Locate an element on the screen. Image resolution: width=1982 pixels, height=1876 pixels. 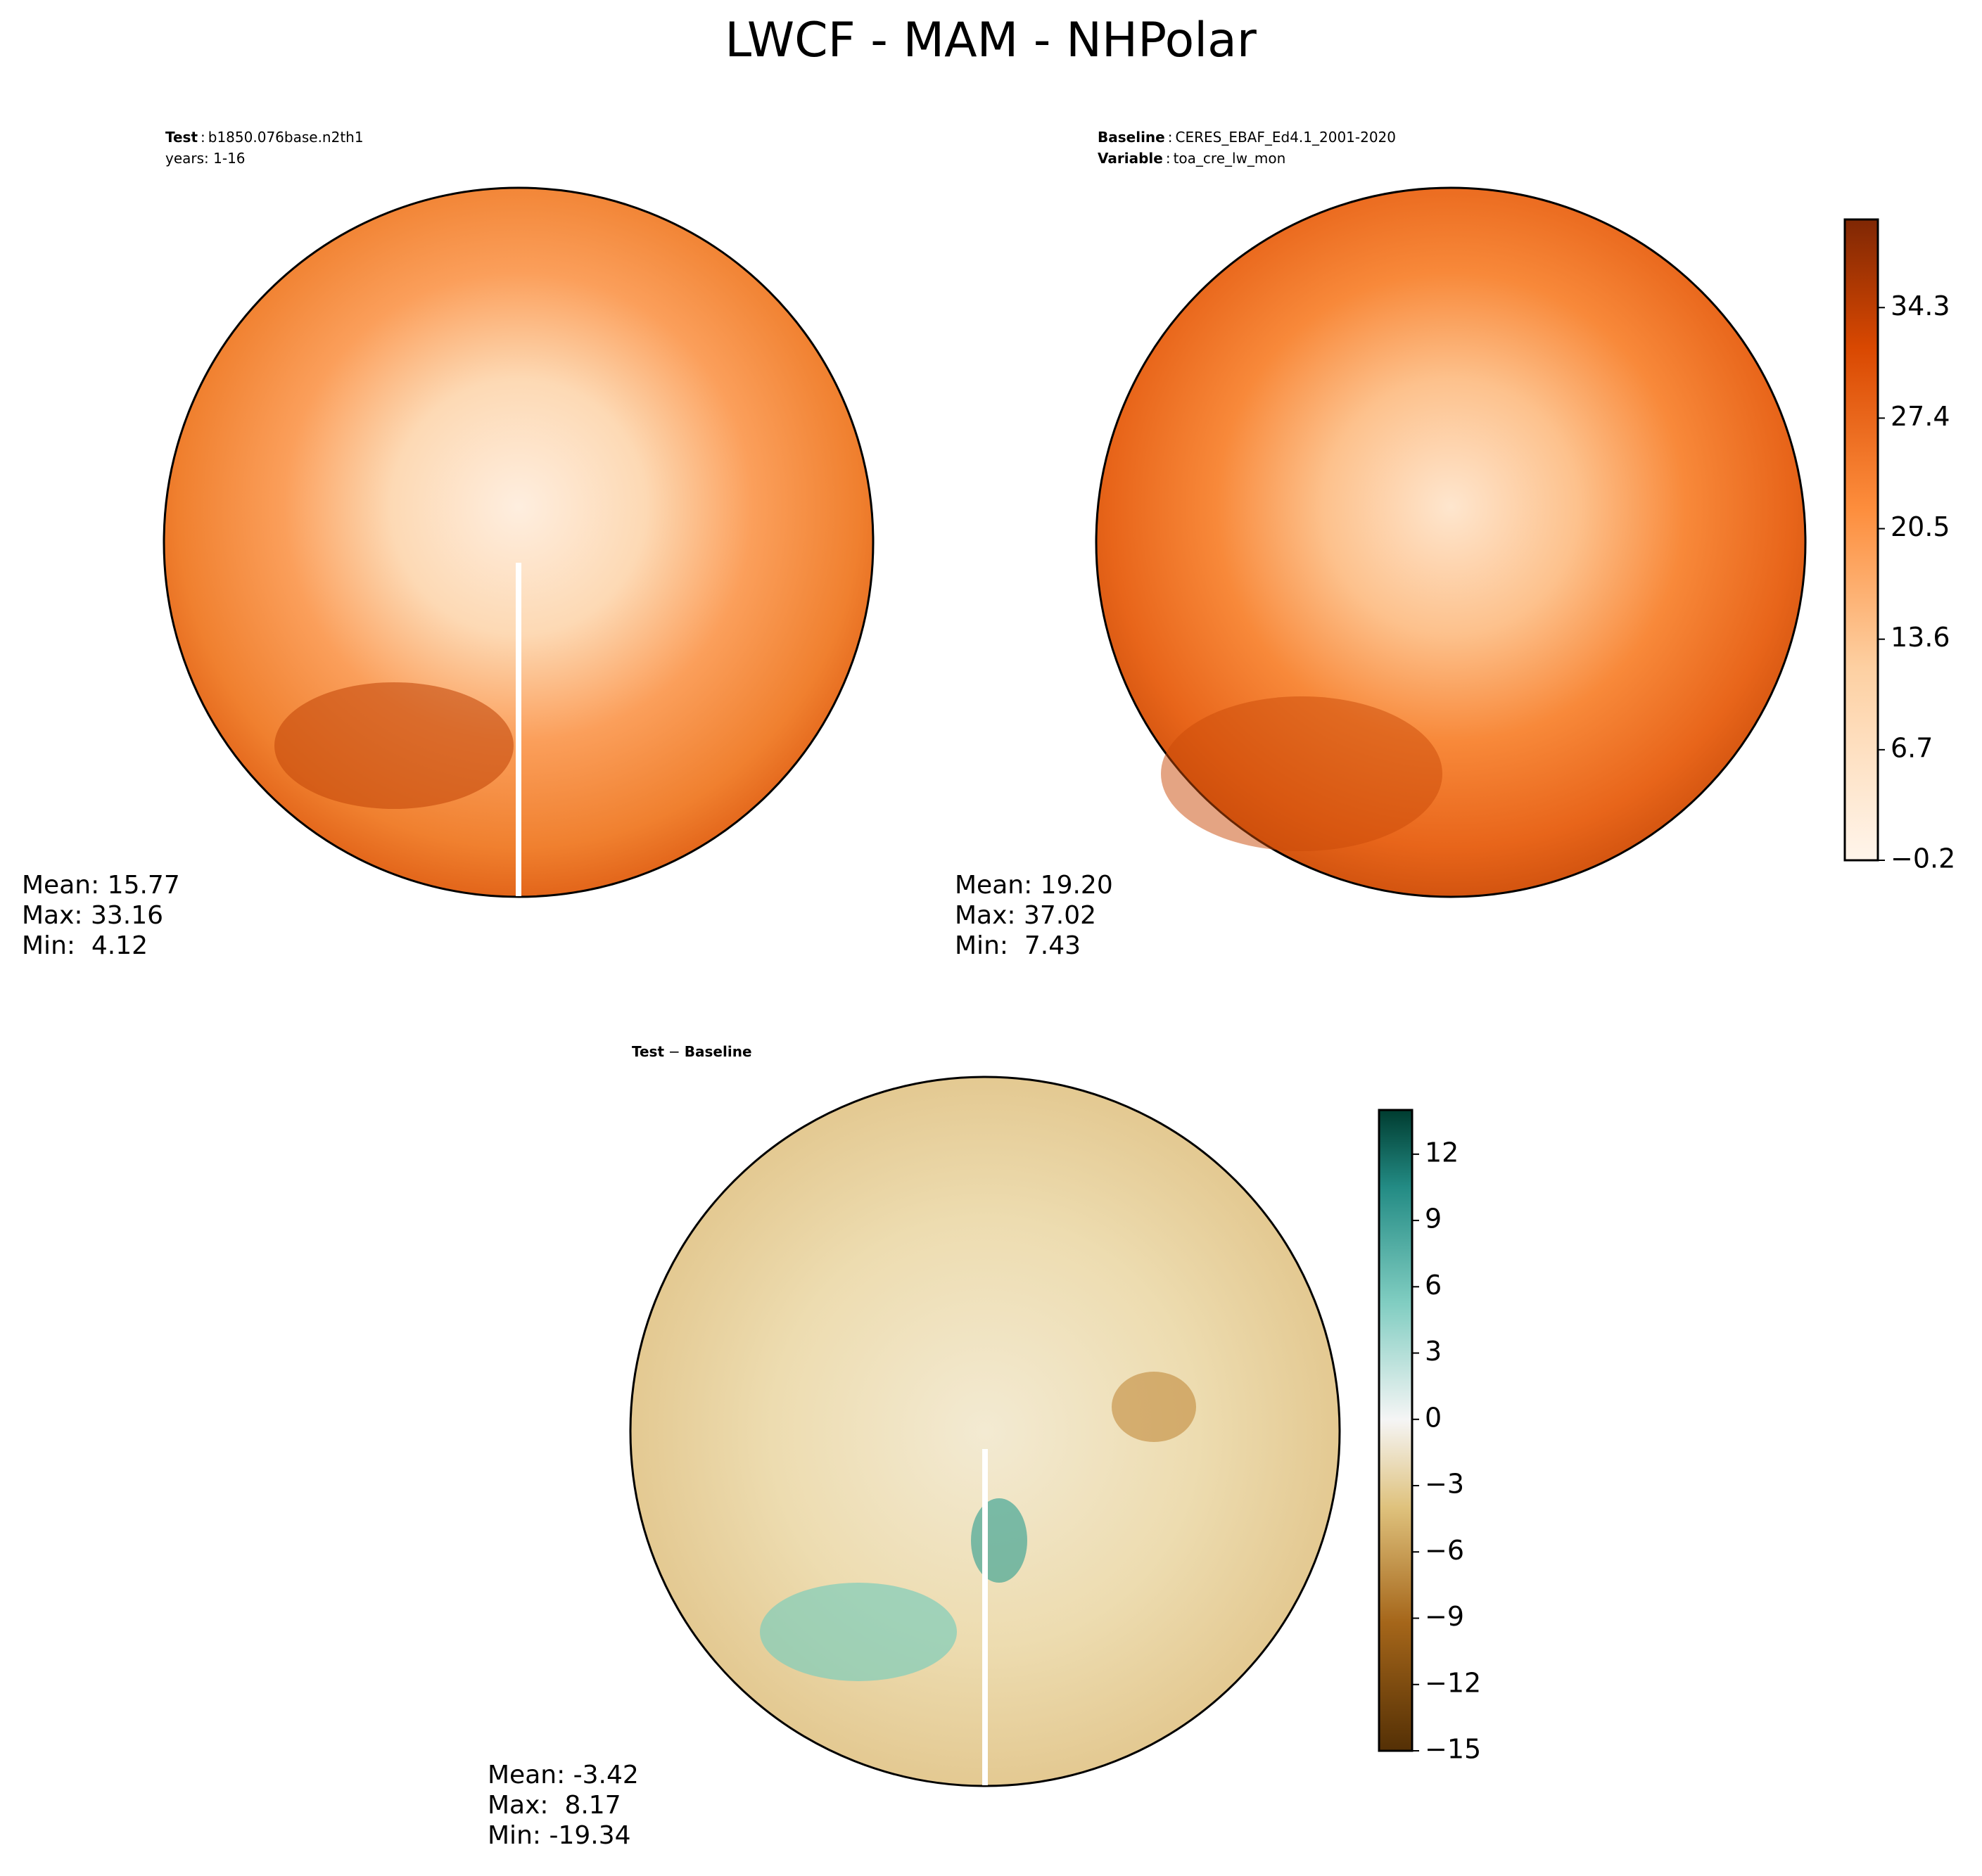
panel-header: Test: b1850.076base.n2th1 is located at coordinates (264, 137).